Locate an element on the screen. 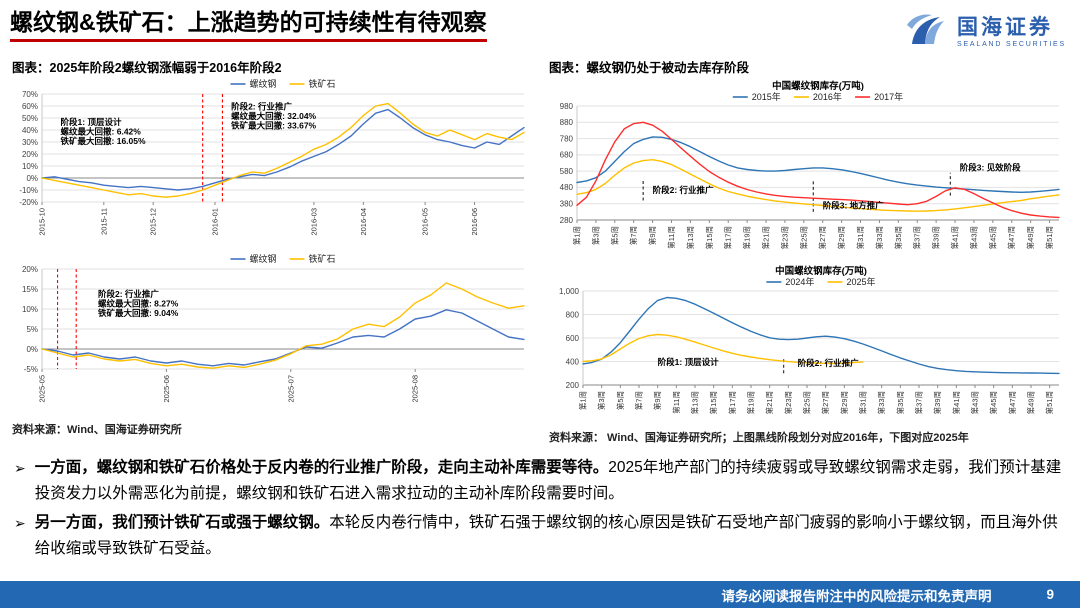  series-2016年 is located at coordinates (818, 185).